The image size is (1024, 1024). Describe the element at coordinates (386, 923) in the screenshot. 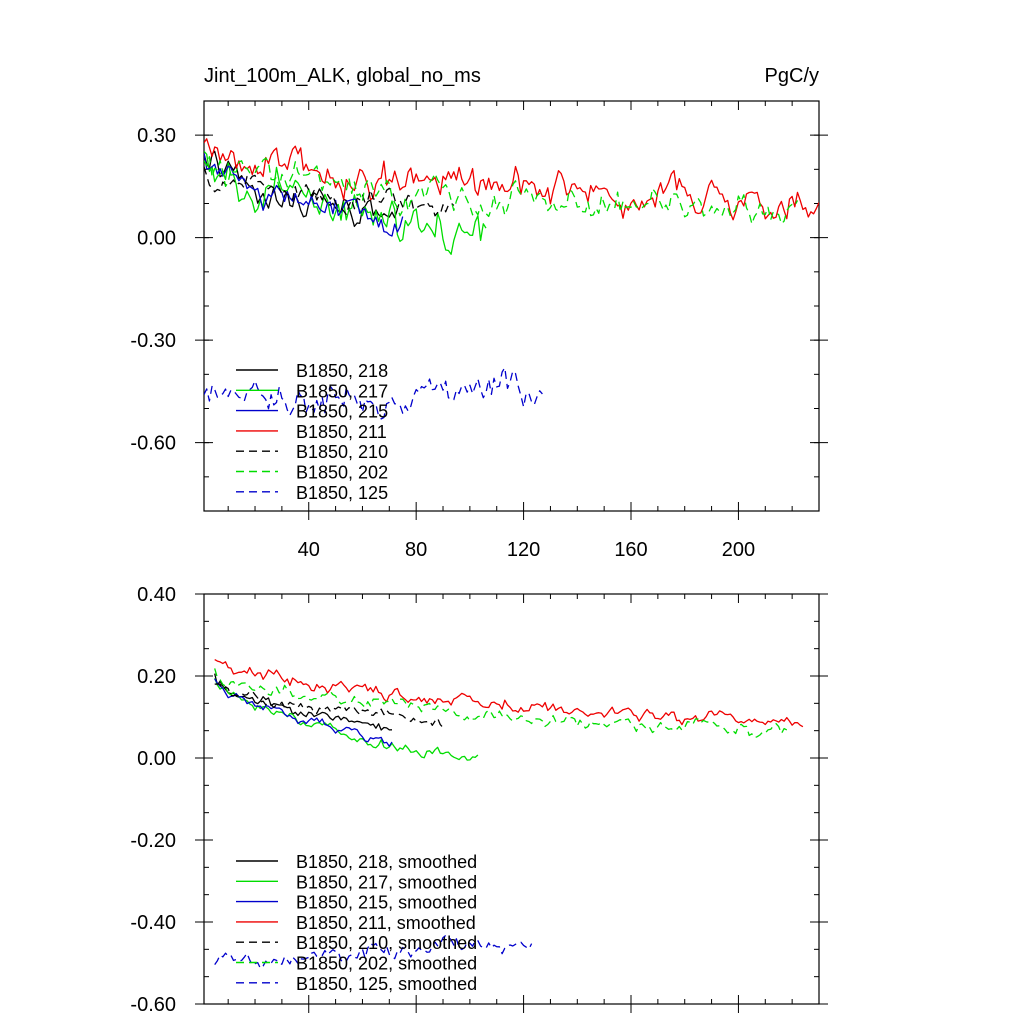

I see `legend-label: B1850, 211, smoothed` at that location.